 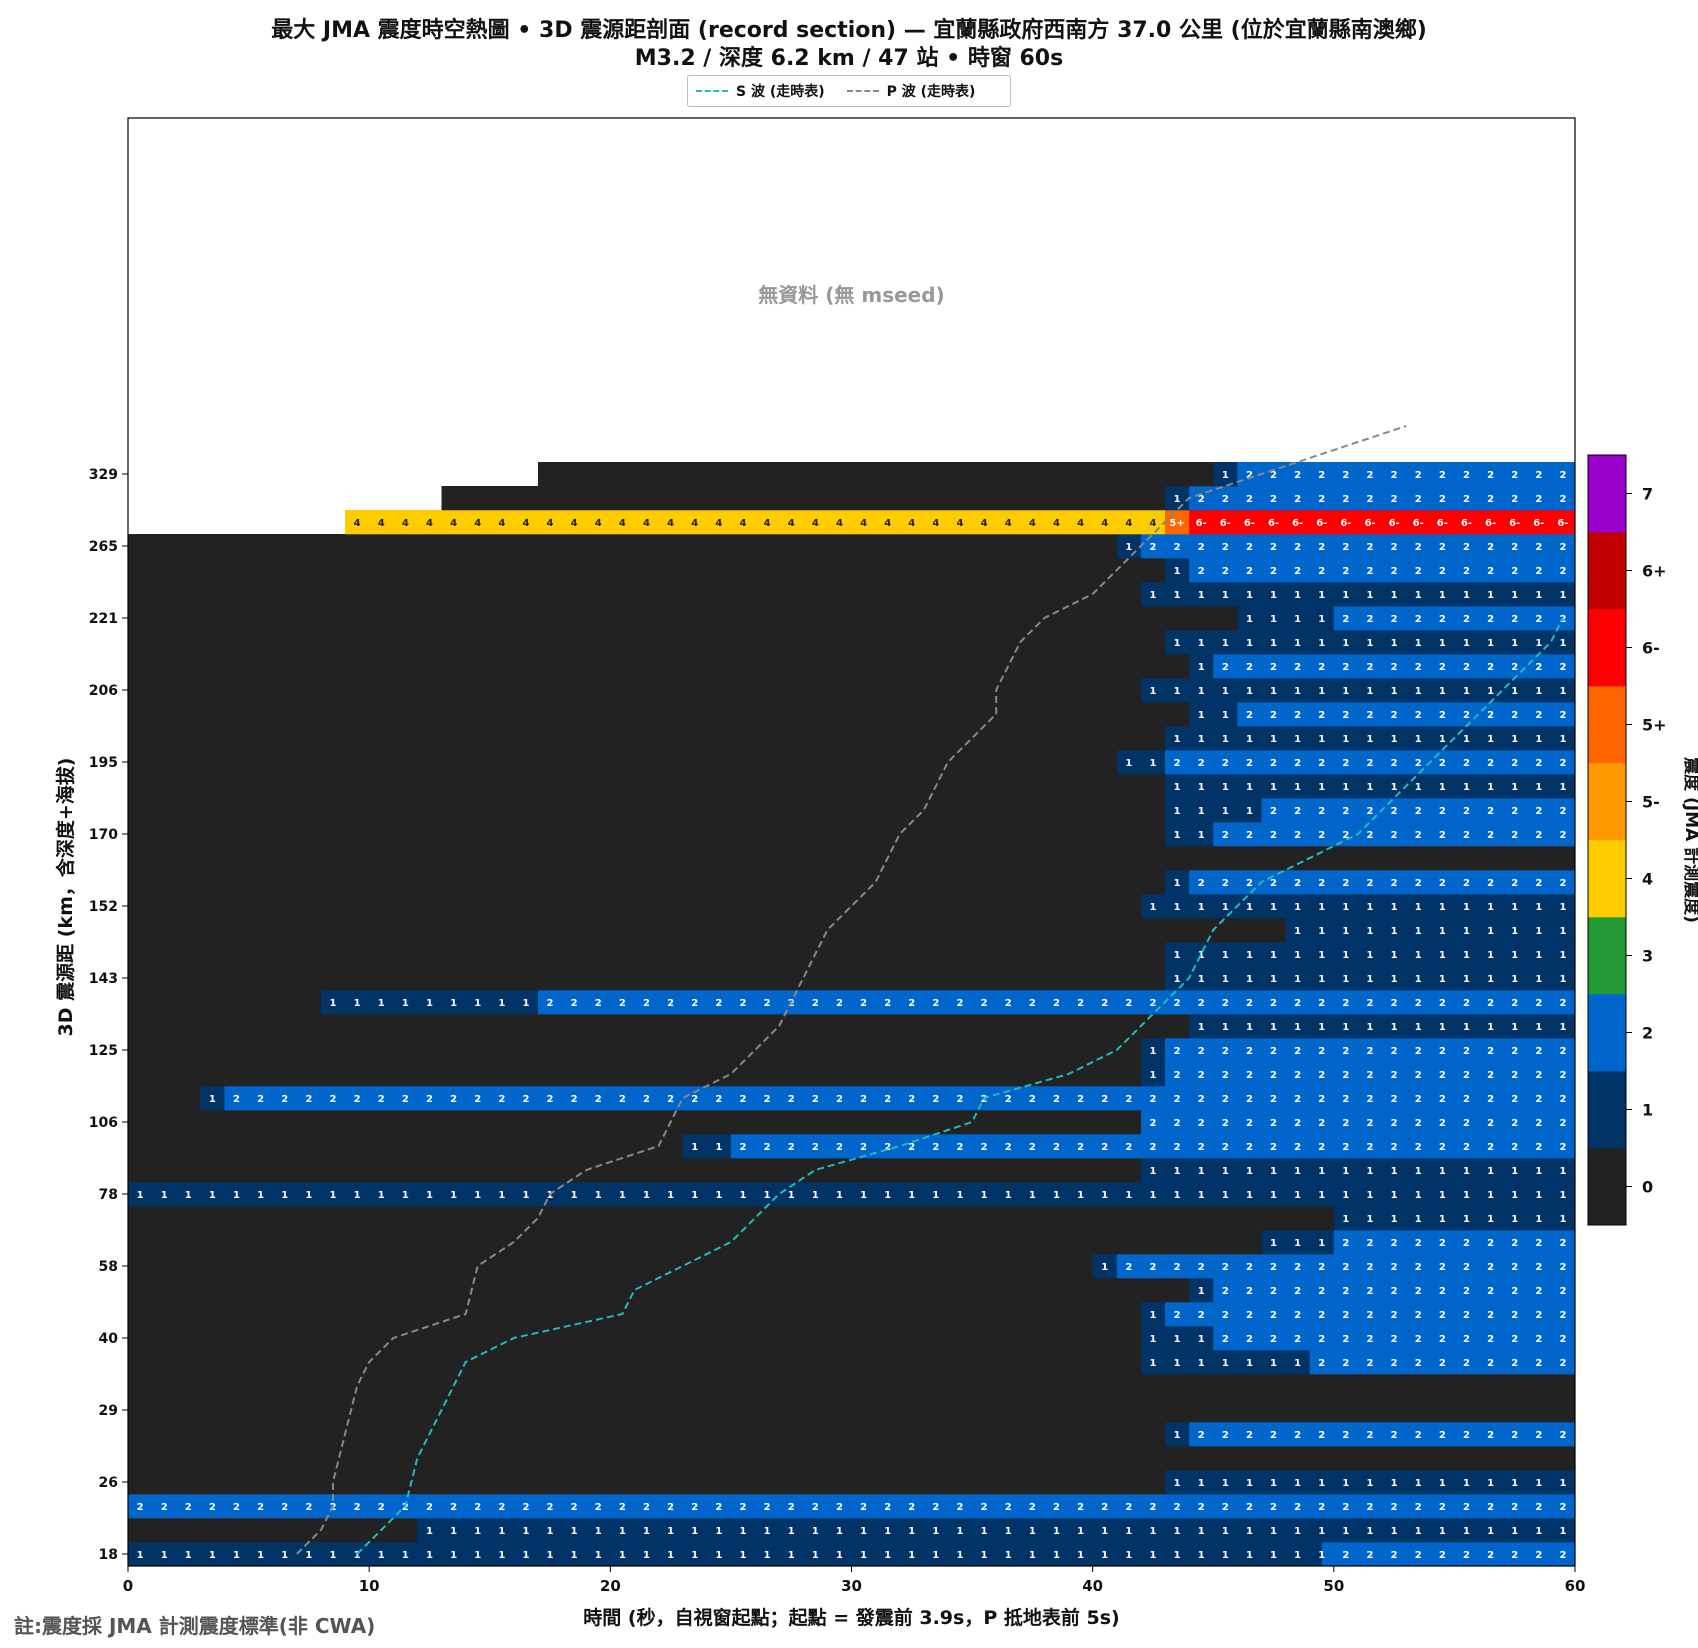 What do you see at coordinates (103, 907) in the screenshot?
I see `y-tick-label: 152` at bounding box center [103, 907].